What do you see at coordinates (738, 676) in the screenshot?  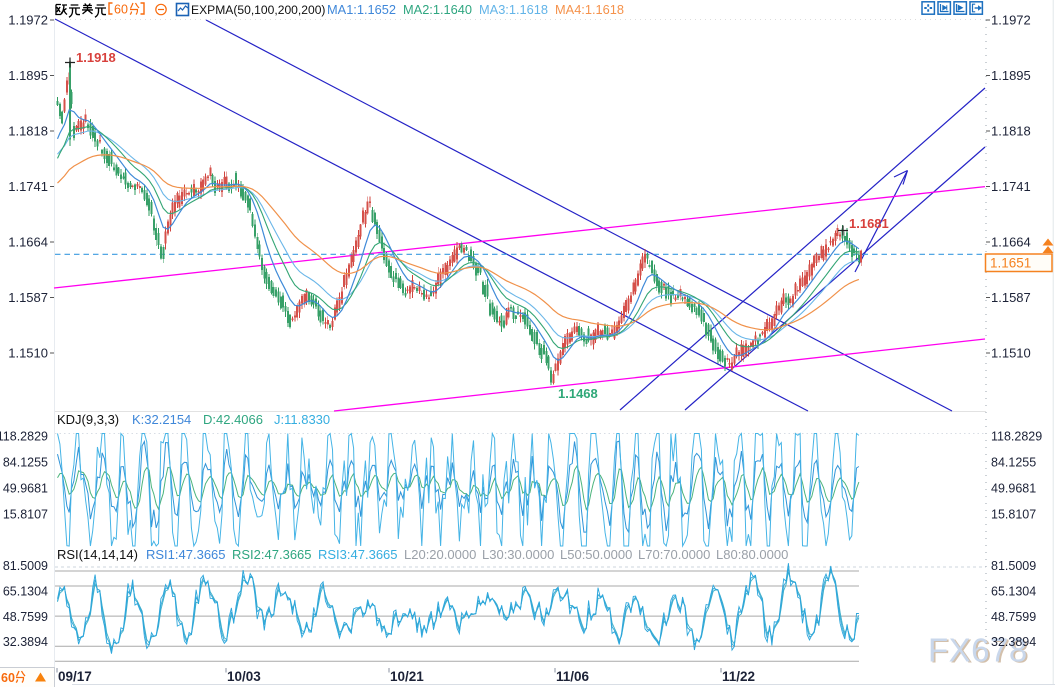 I see `svg-text: 11/22` at bounding box center [738, 676].